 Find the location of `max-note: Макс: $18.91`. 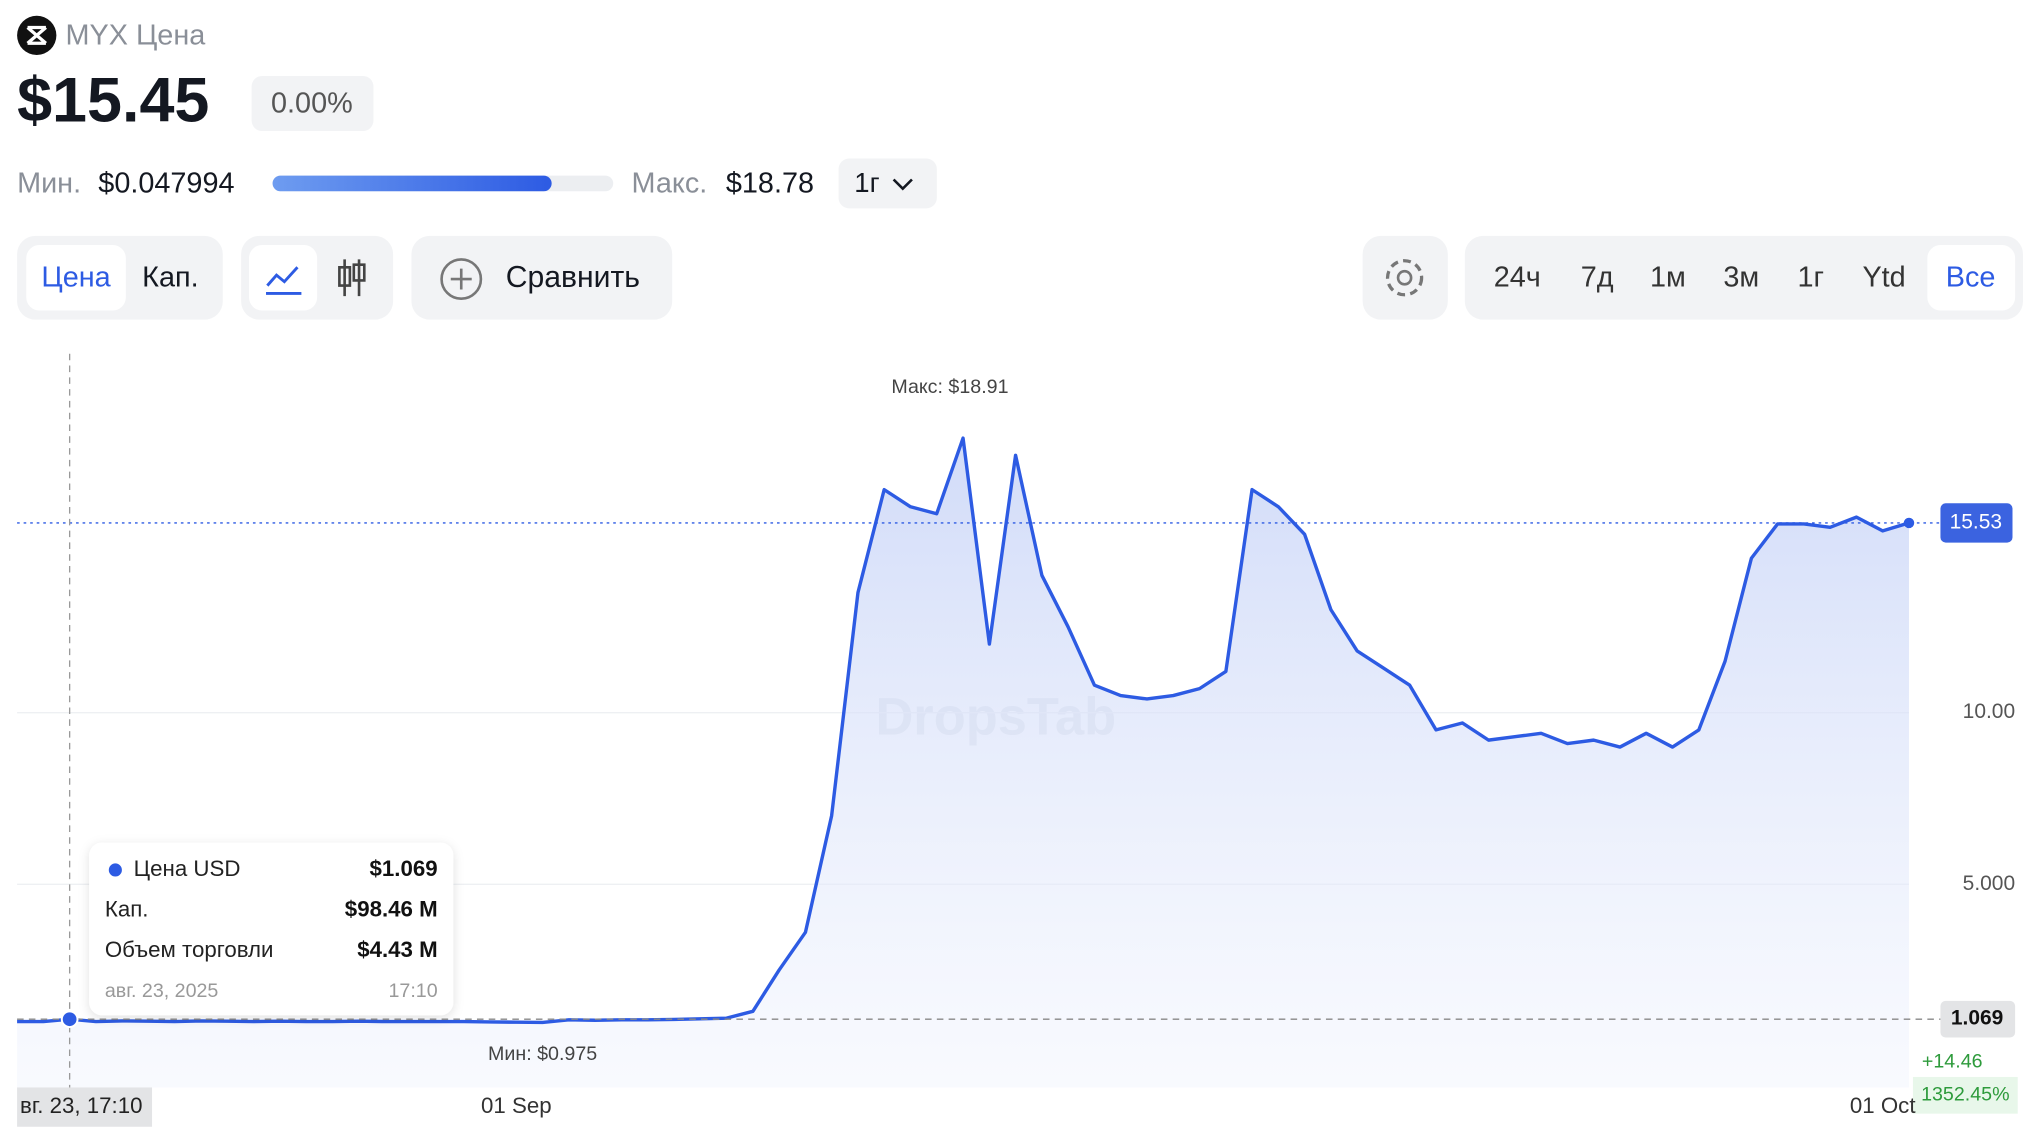

max-note: Макс: $18.91 is located at coordinates (949, 387).